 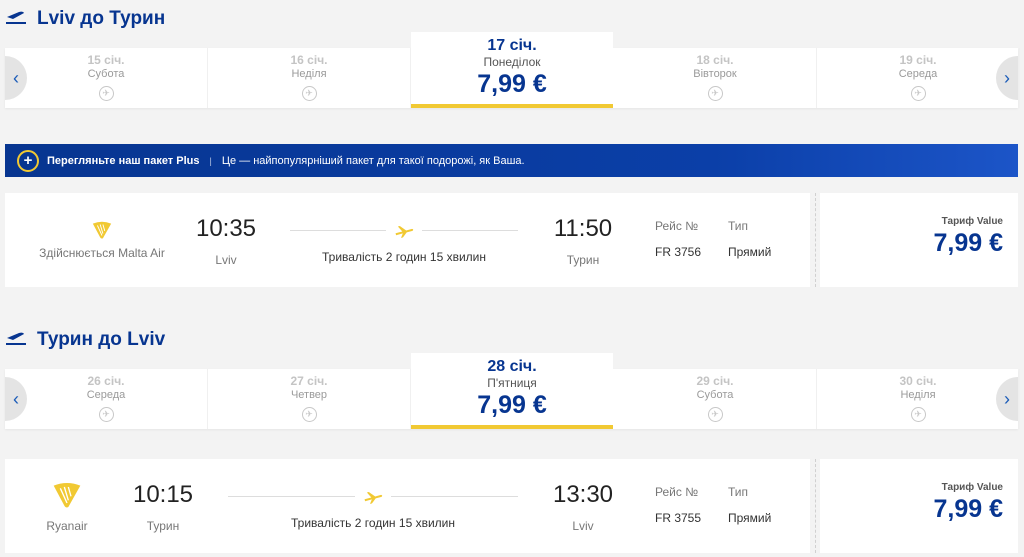 I want to click on date-option-selected: 17 січ. Понеділок 7,99 €, so click(x=512, y=70).